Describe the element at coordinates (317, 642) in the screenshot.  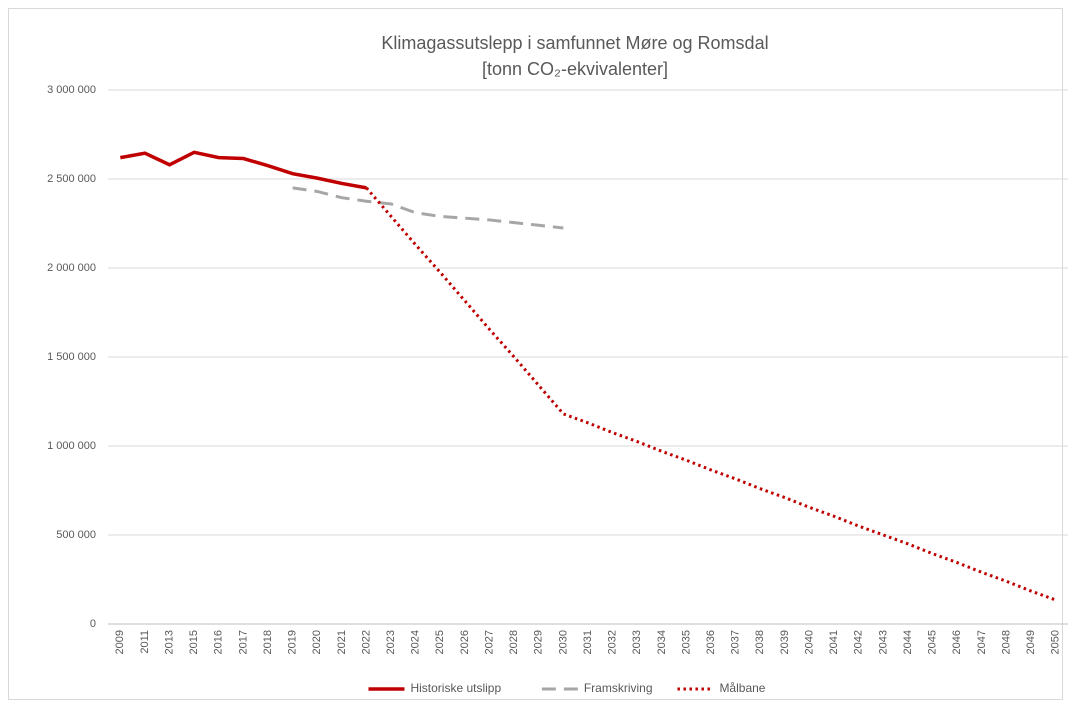
I see `x-tick-label: 2020` at that location.